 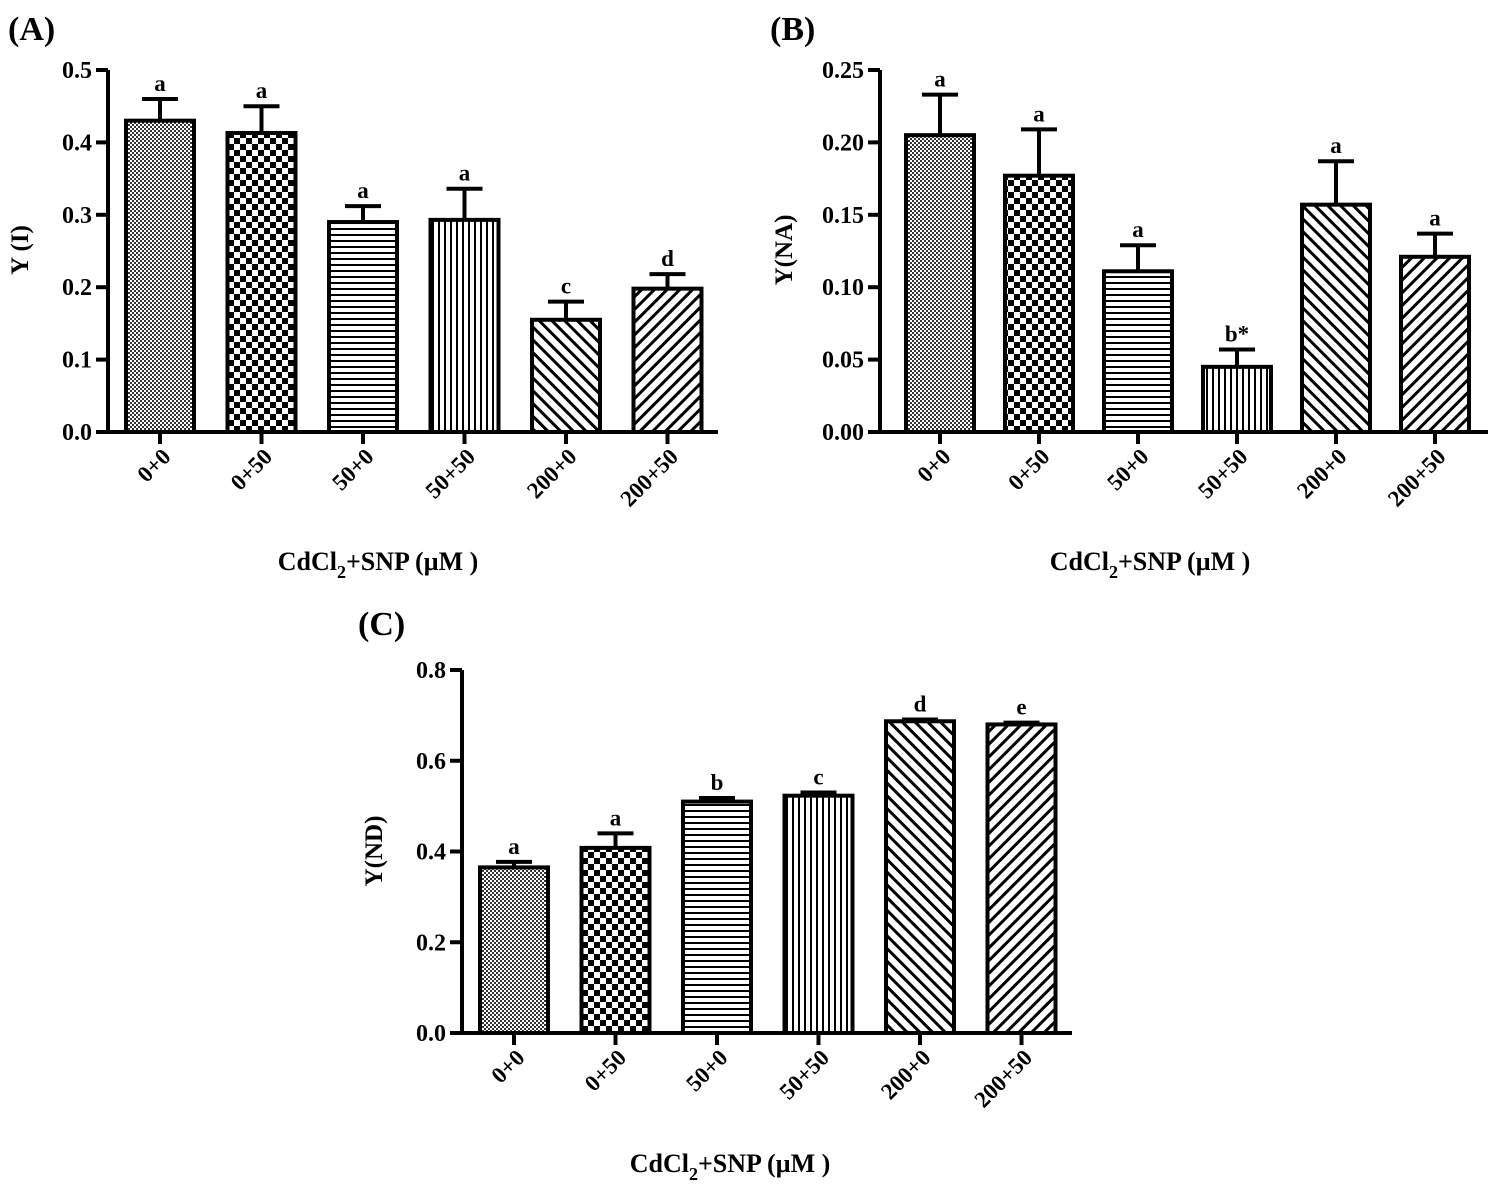 I want to click on y-tick-label: 0.05, so click(x=843, y=361).